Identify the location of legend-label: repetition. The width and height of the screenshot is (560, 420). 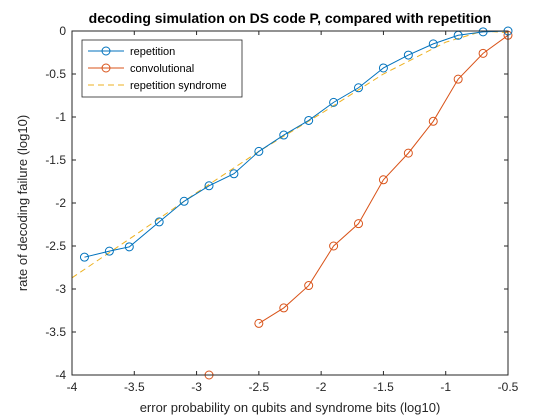
(152, 52).